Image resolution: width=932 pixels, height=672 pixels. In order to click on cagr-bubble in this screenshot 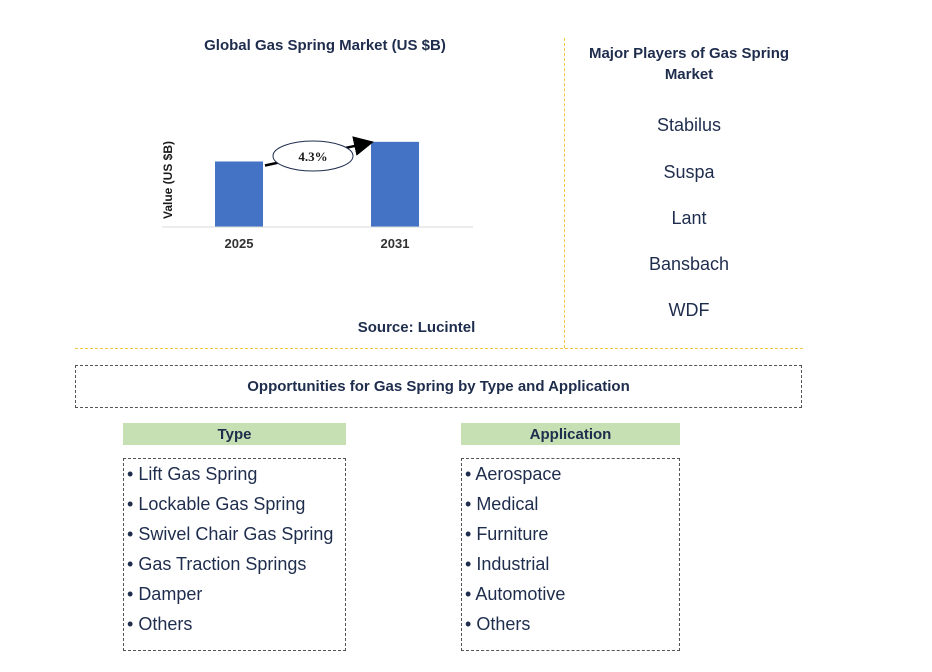, I will do `click(313, 156)`.